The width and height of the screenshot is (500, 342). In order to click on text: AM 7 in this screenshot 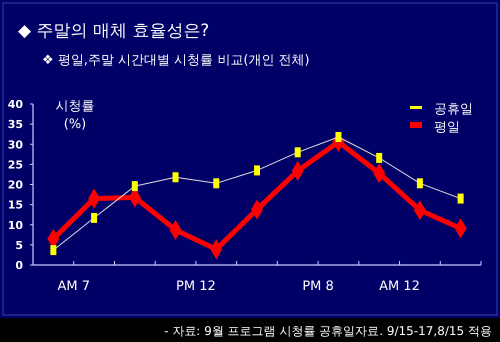, I will do `click(73, 286)`.